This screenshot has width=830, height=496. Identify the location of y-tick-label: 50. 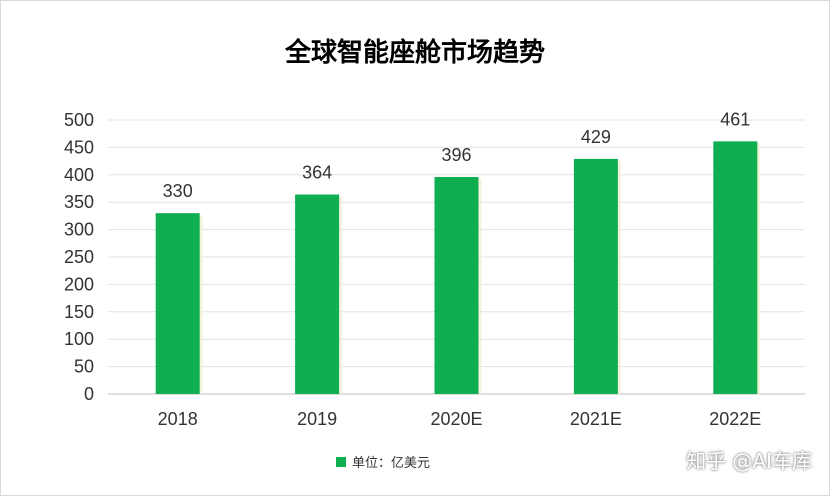
(84, 367).